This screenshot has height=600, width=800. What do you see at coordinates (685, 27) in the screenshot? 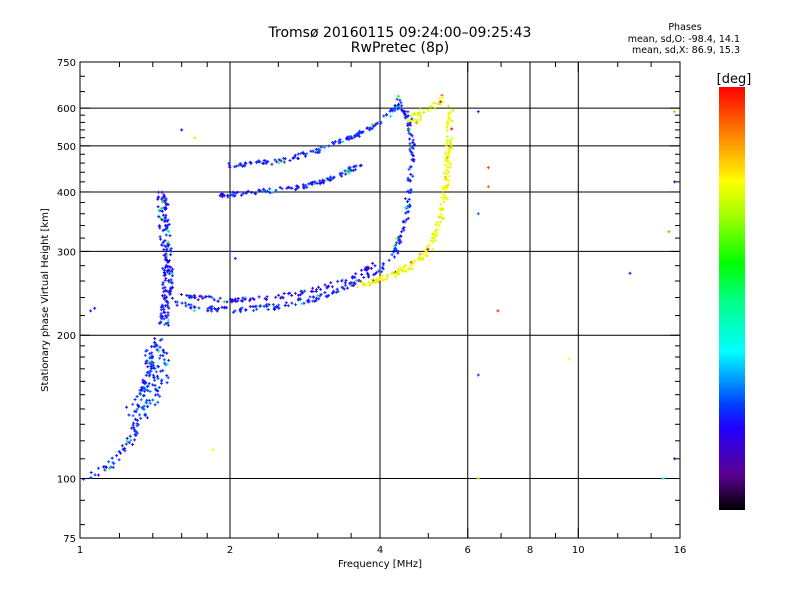
I see `phase-heading: Phases` at bounding box center [685, 27].